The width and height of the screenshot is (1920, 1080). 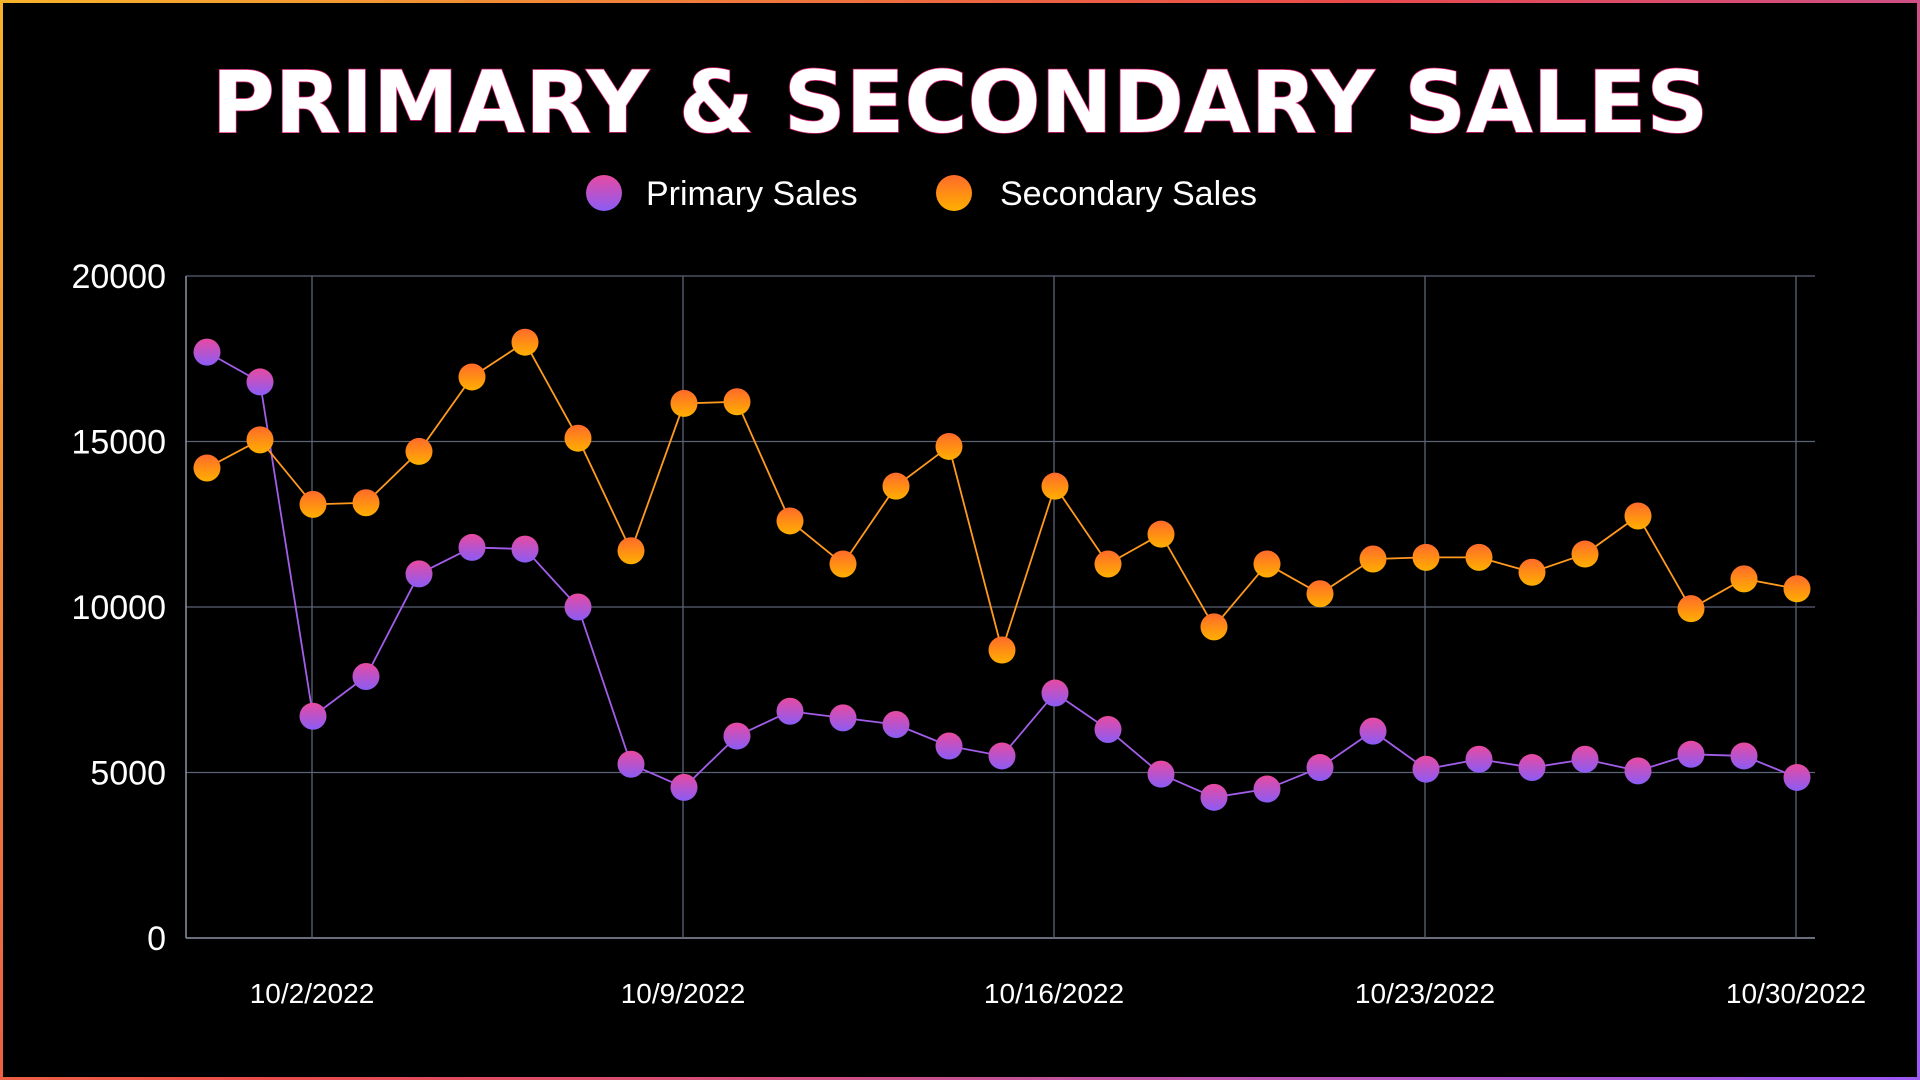 What do you see at coordinates (1128, 194) in the screenshot?
I see `legend-label-secondary-sales: Secondary Sales` at bounding box center [1128, 194].